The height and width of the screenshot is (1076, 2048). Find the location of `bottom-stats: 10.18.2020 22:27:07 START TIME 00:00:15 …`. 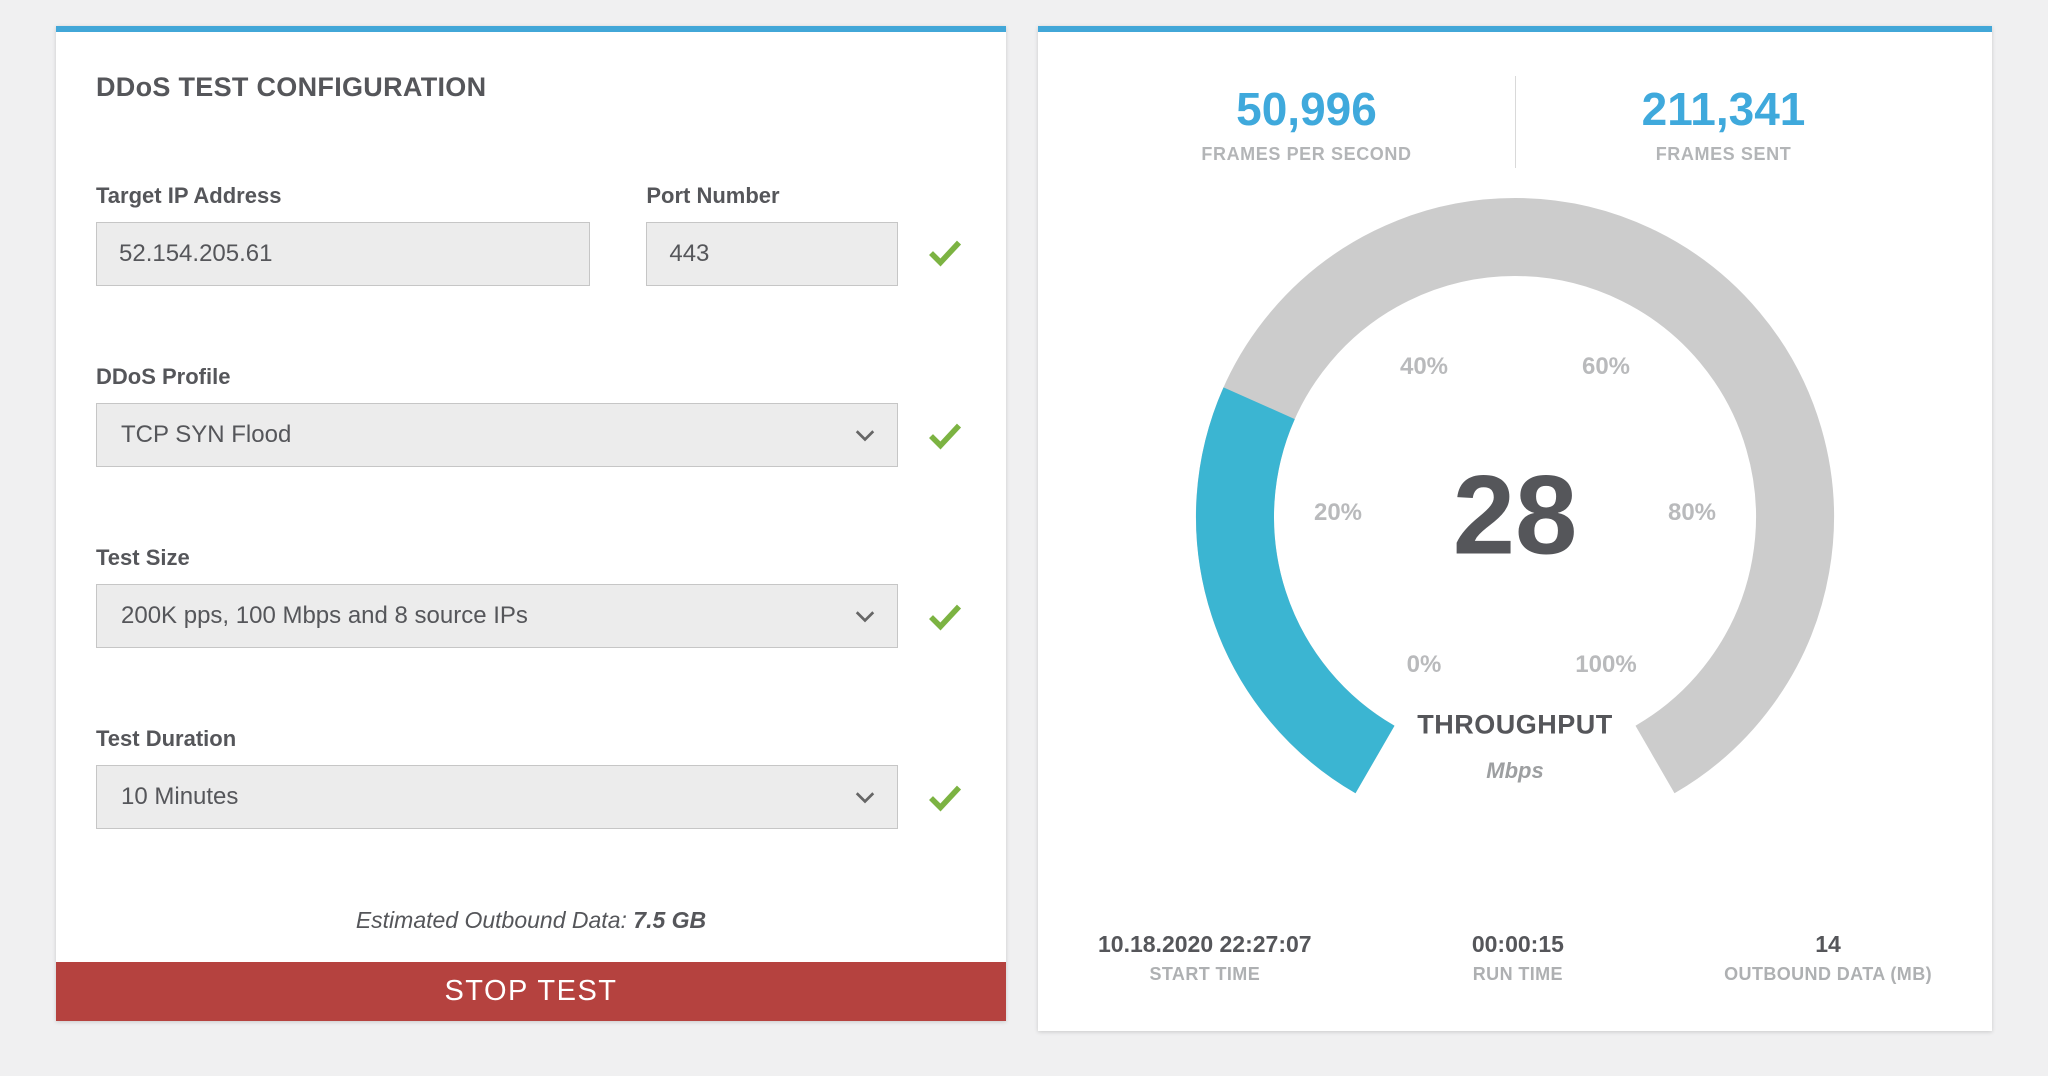

bottom-stats: 10.18.2020 22:27:07 START TIME 00:00:15 … is located at coordinates (1515, 958).